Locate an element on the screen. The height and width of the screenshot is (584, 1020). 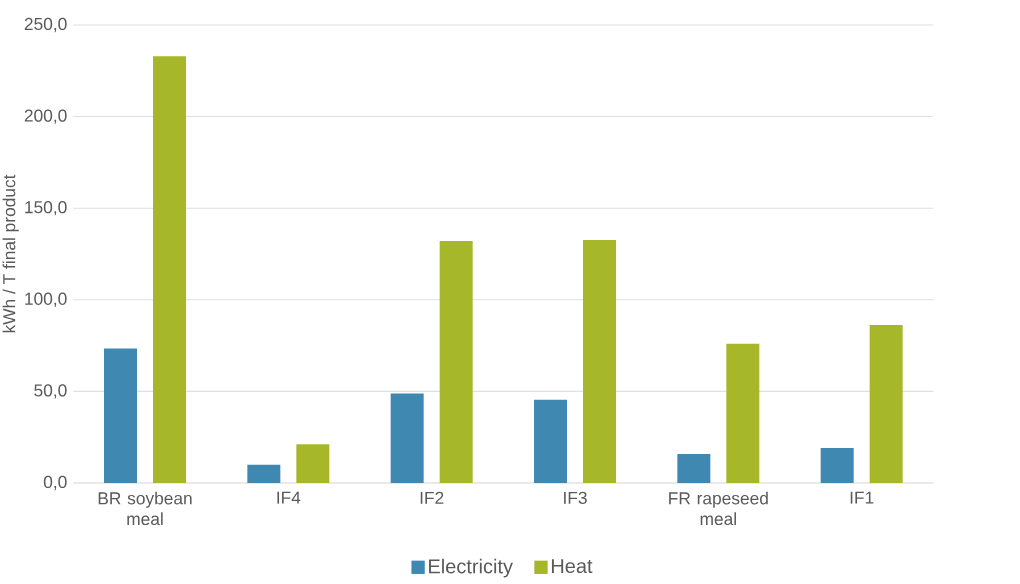
x-tick-label: IF4 is located at coordinates (289, 497).